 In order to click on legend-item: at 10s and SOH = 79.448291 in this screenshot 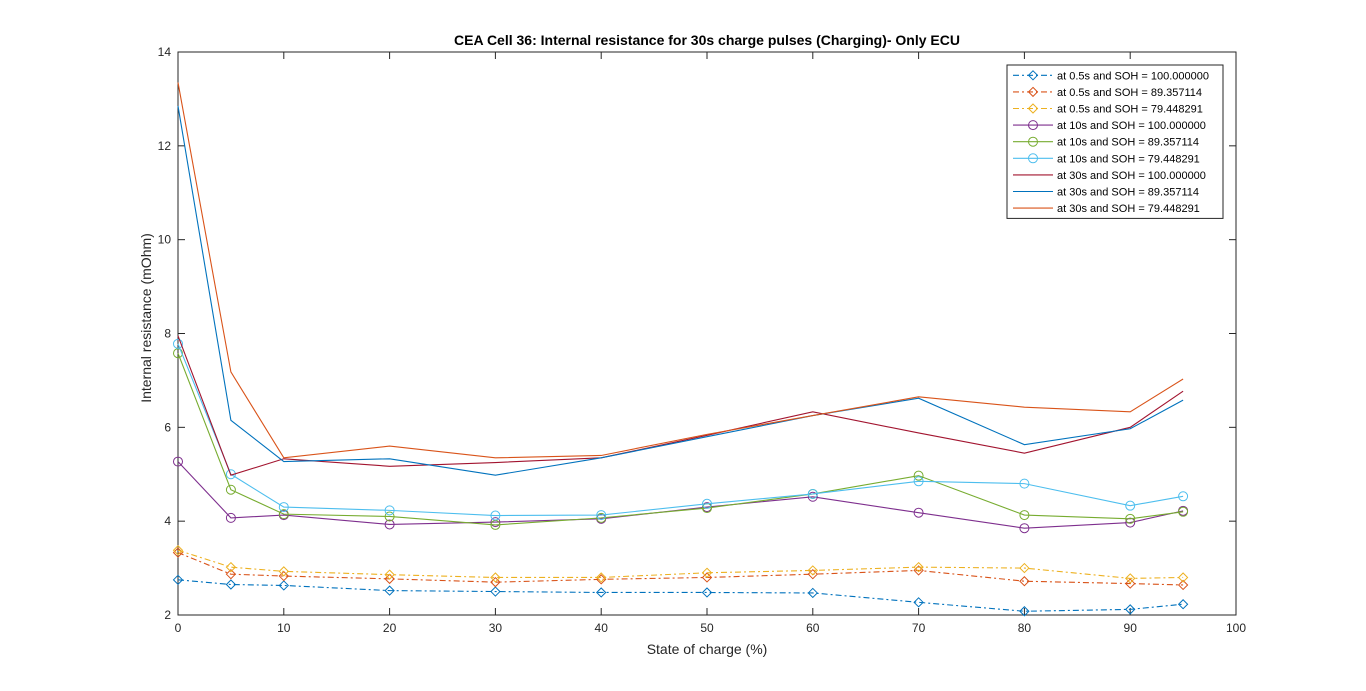, I will do `click(1106, 159)`.